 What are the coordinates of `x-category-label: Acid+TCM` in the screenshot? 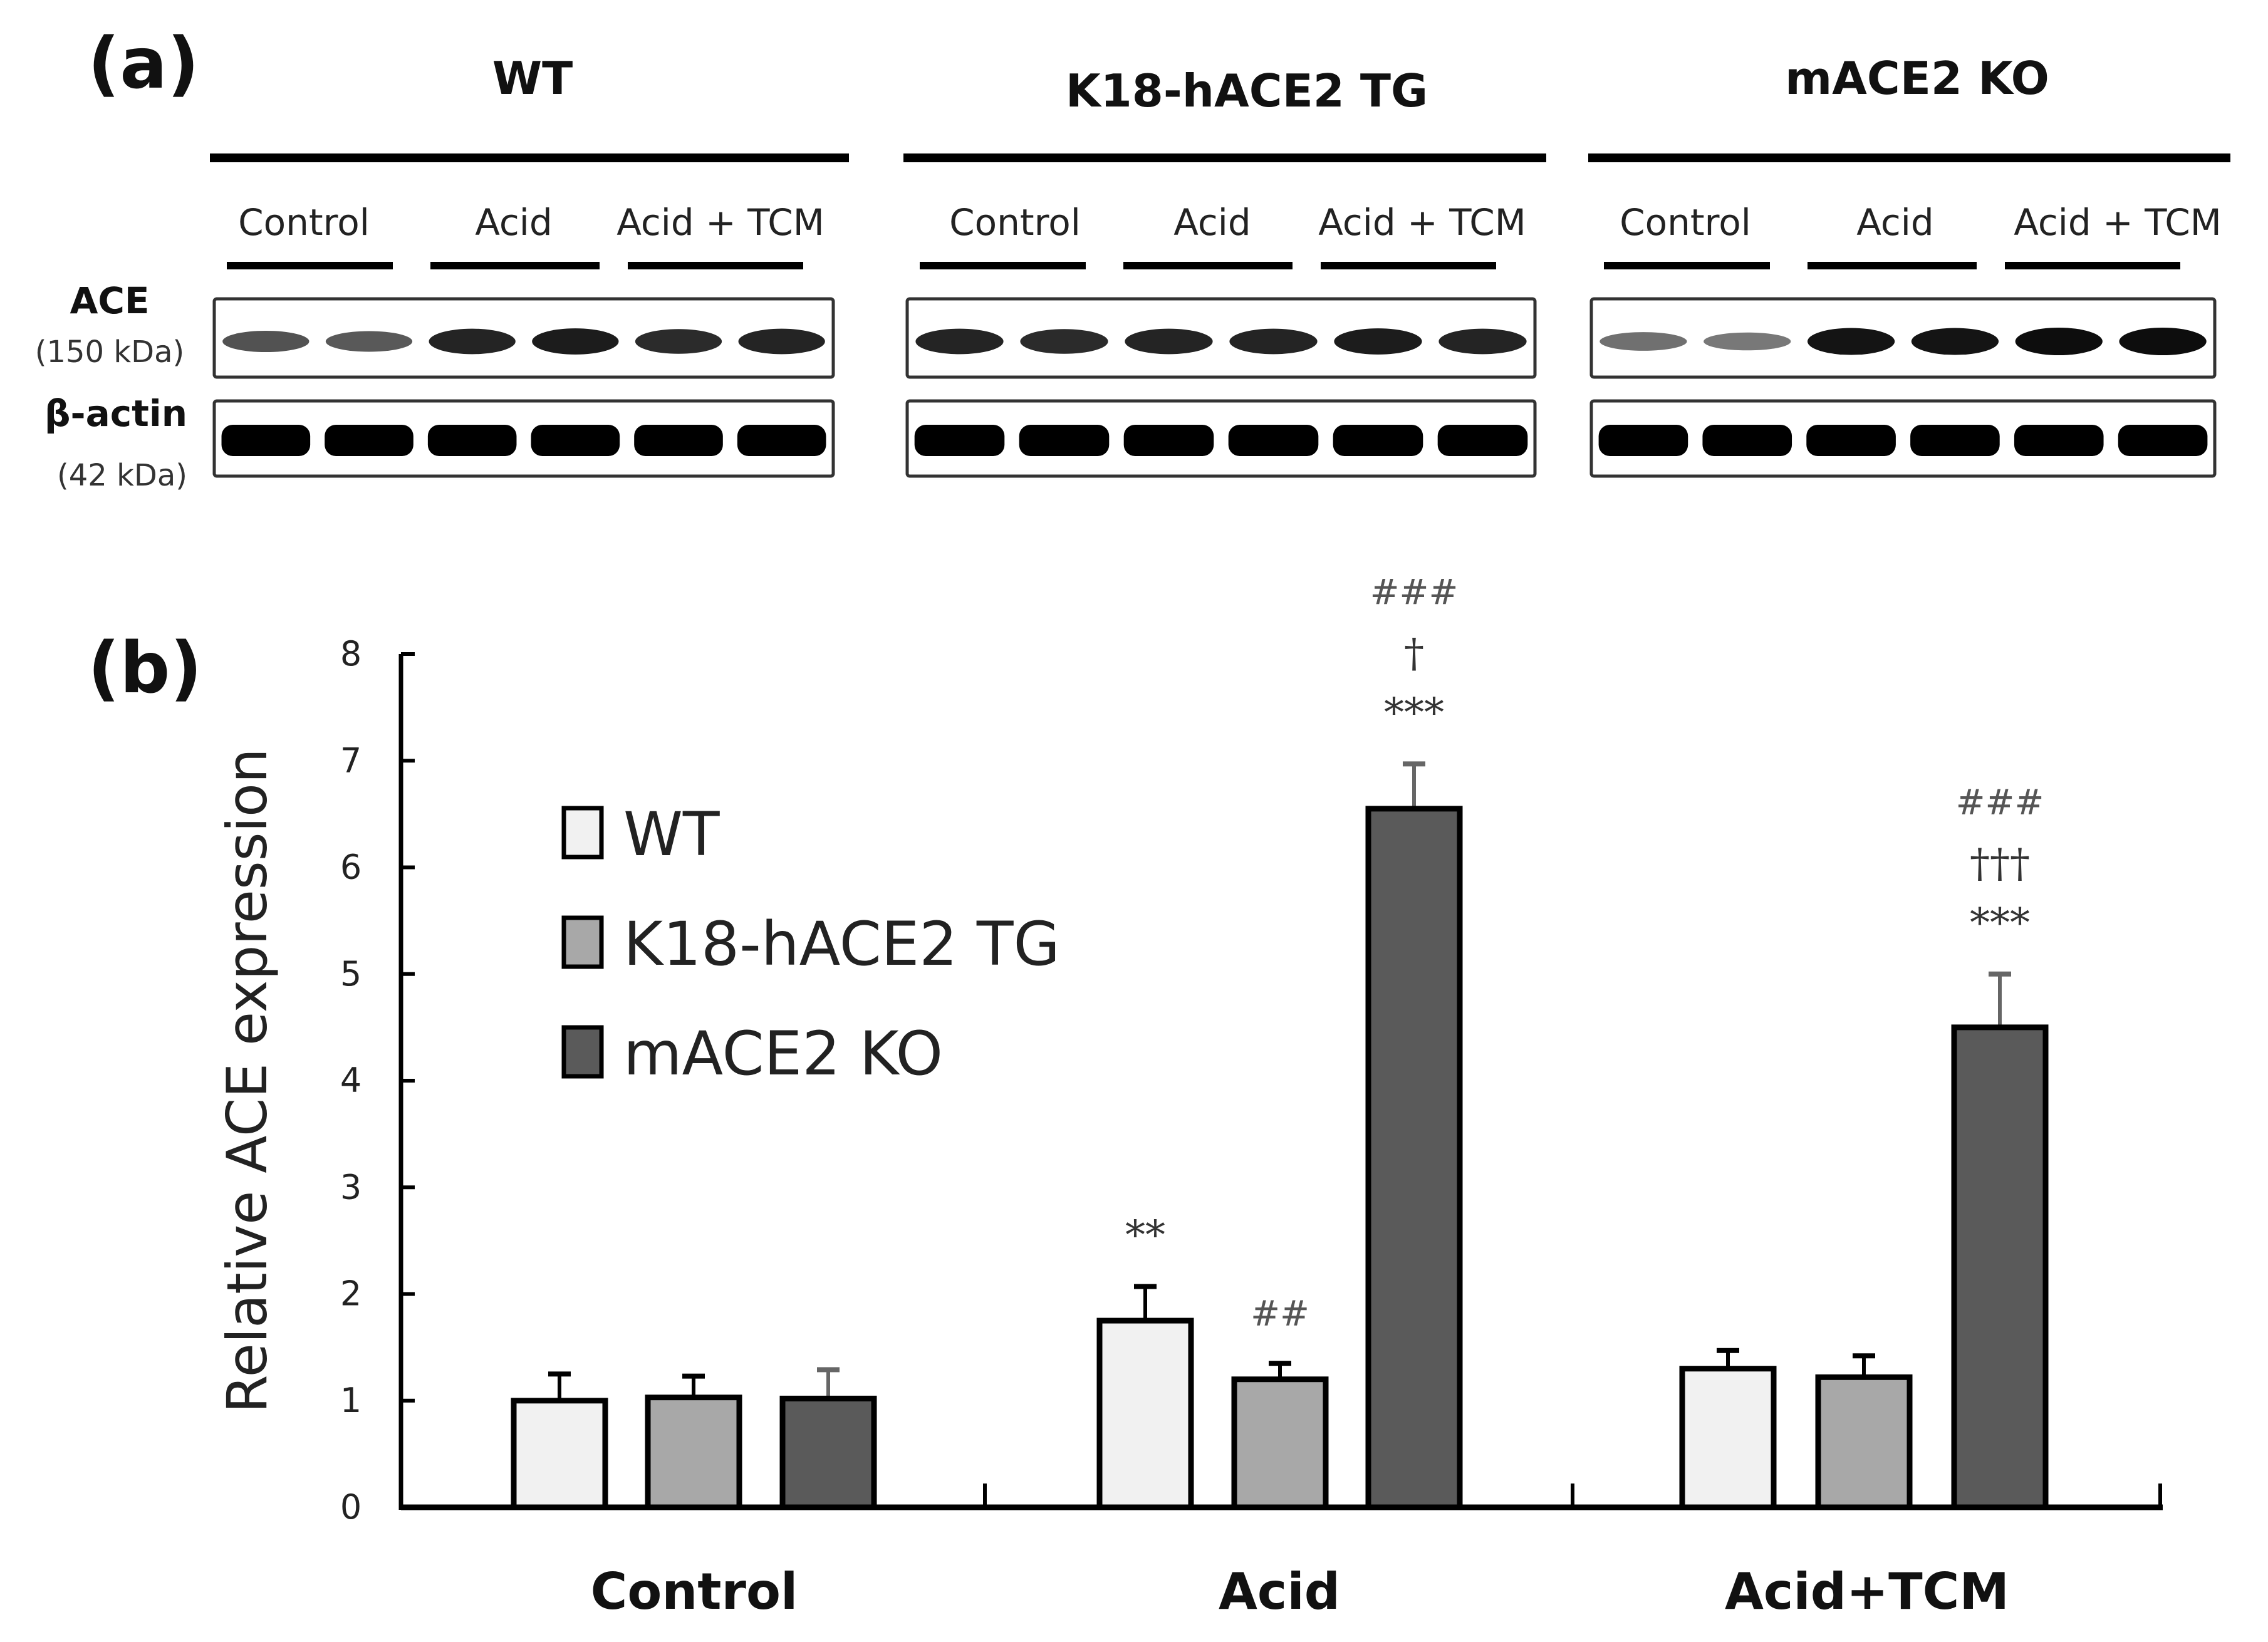 It's located at (1867, 1591).